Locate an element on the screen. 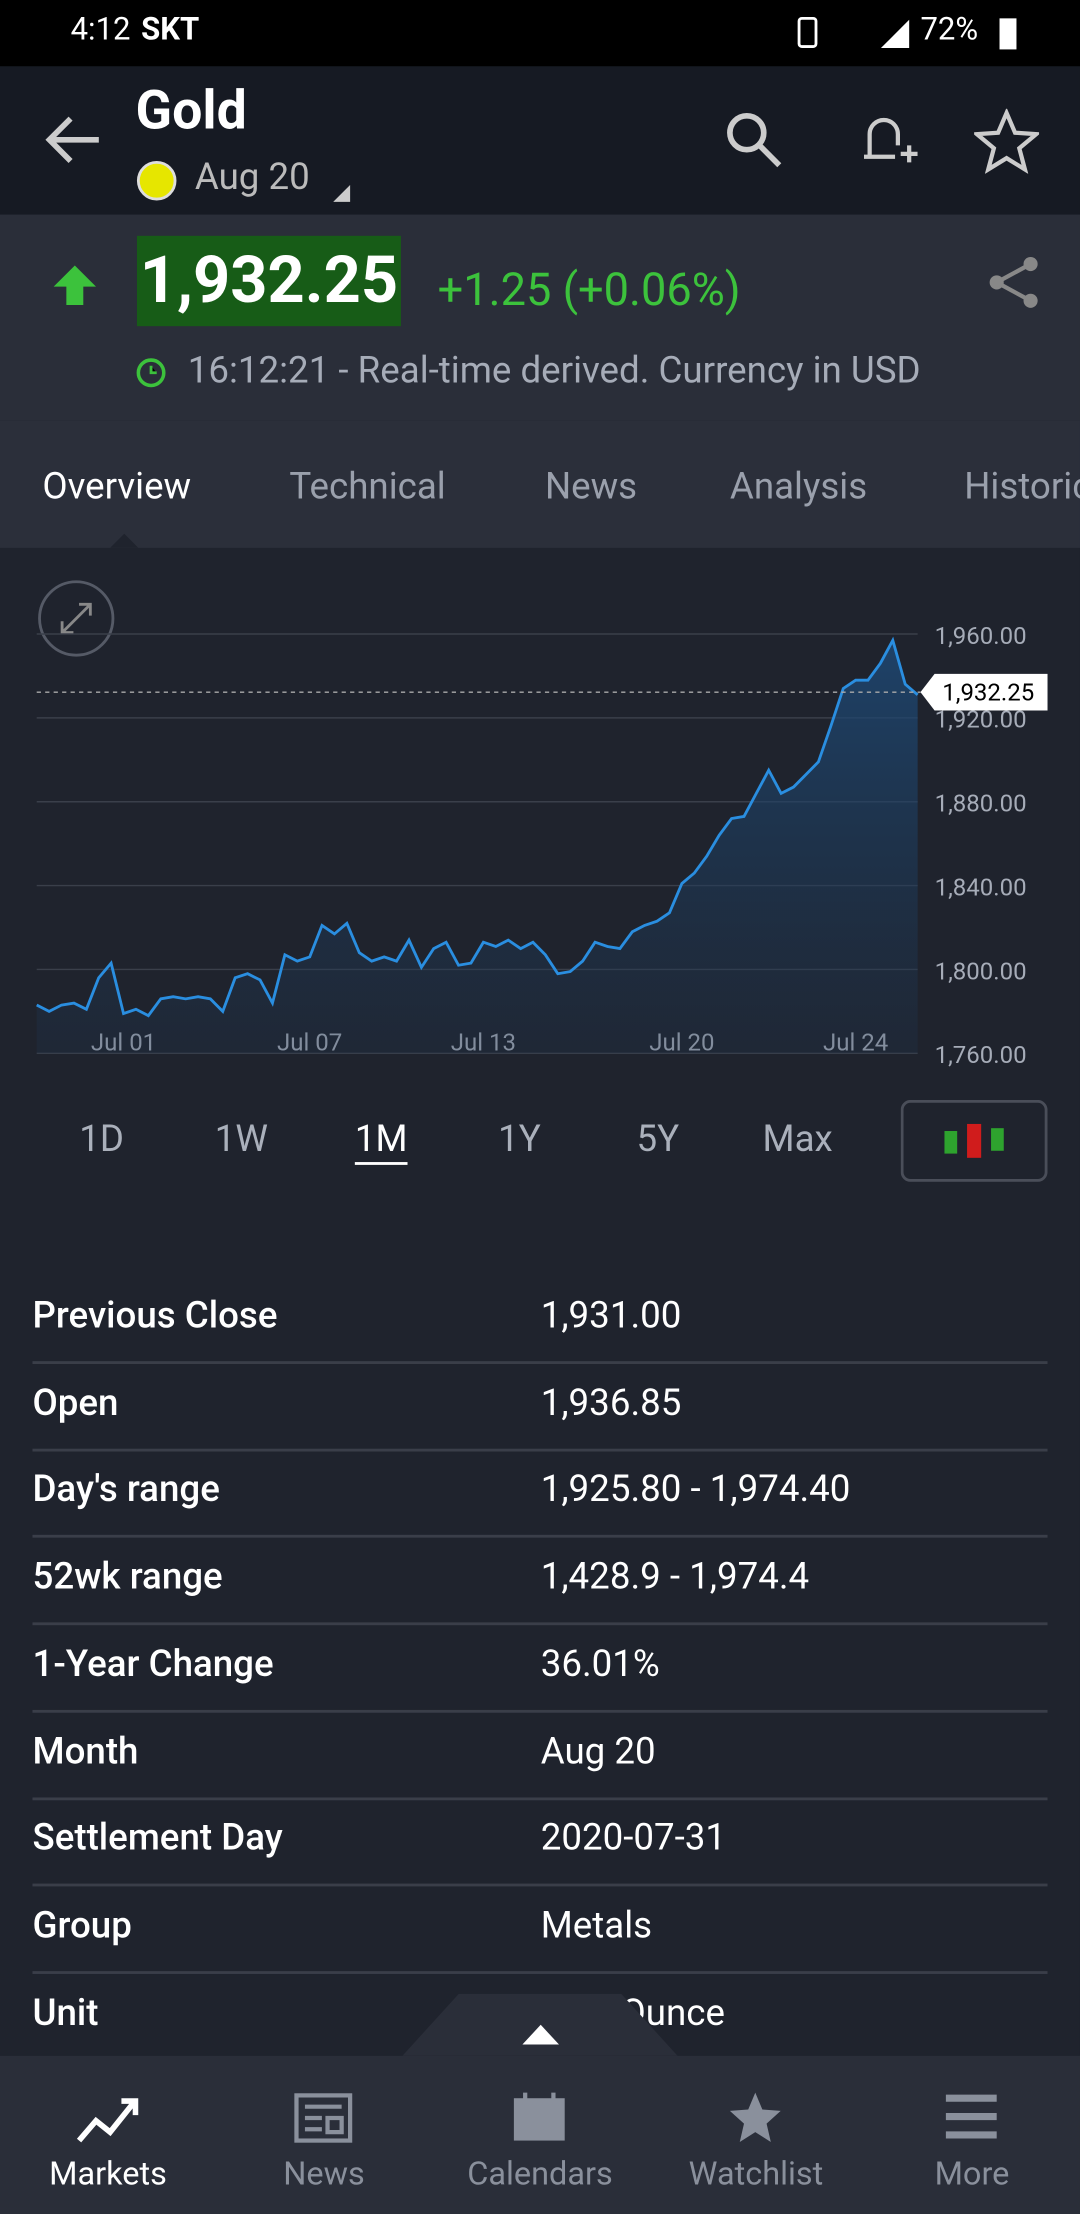 The image size is (1080, 2214). stat-value: 36.01% is located at coordinates (600, 1664).